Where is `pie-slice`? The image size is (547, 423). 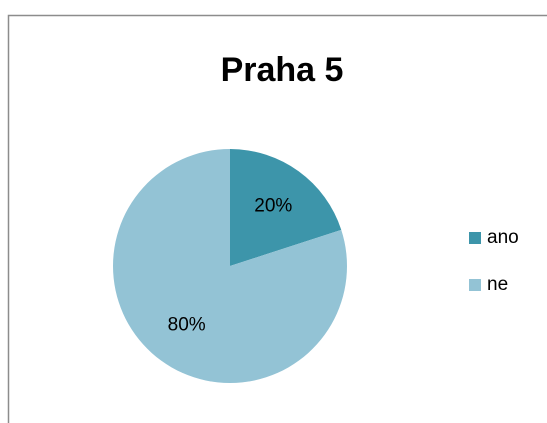
pie-slice is located at coordinates (286, 207).